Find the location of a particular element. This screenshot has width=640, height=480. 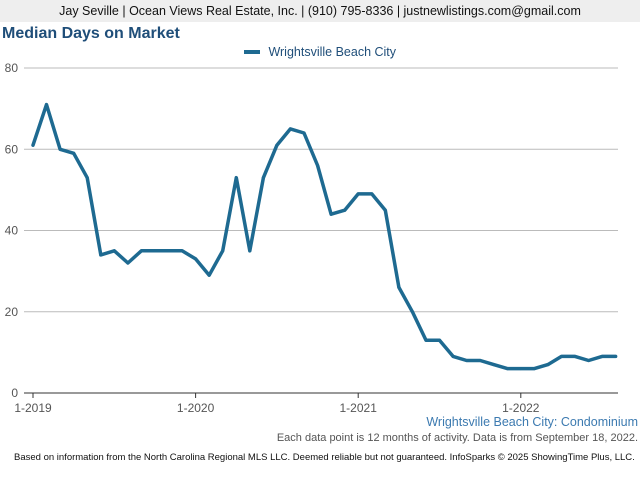

x-tick-label: 1-2021 is located at coordinates (359, 408).